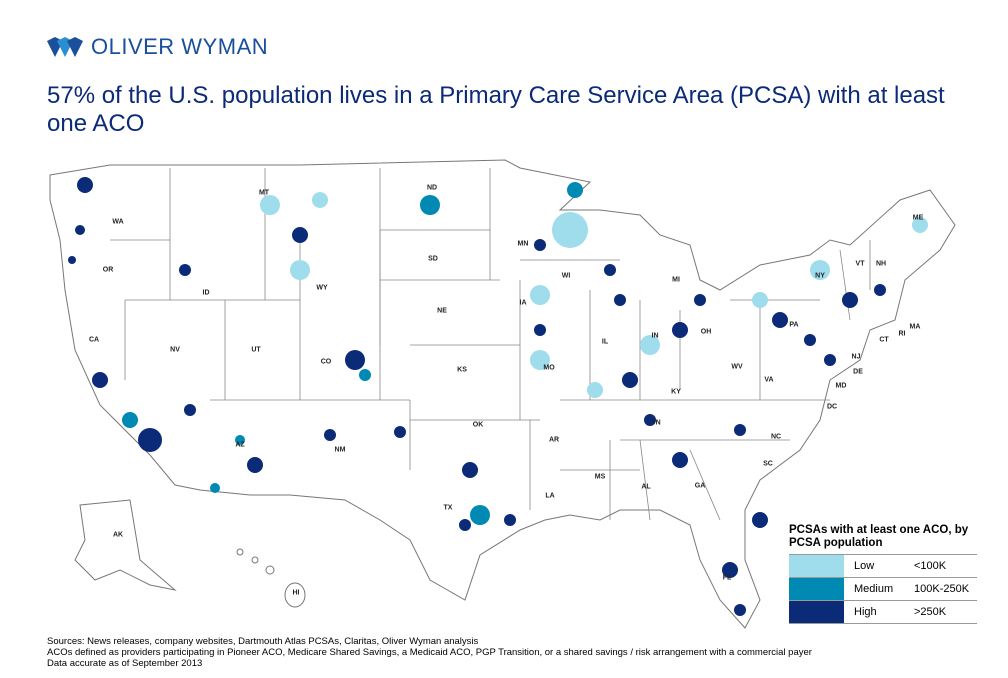  Describe the element at coordinates (271, 578) in the screenshot. I see `hawaii-outline` at that location.